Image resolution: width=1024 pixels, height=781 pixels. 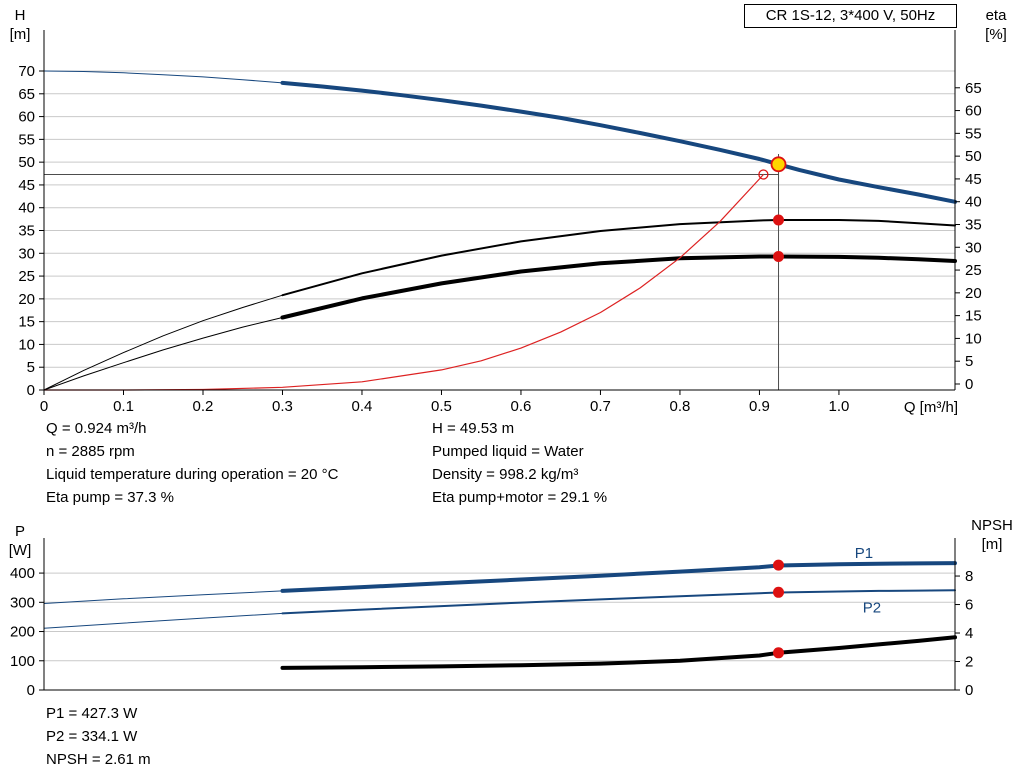 What do you see at coordinates (92, 713) in the screenshot?
I see `info-line-p1: P1 = 427.3 W` at bounding box center [92, 713].